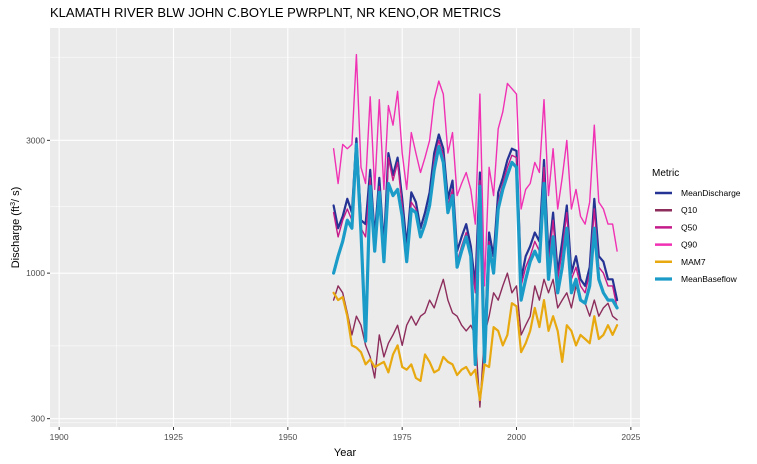 The width and height of the screenshot is (757, 464). What do you see at coordinates (345, 453) in the screenshot?
I see `x-axis-label: Year` at bounding box center [345, 453].